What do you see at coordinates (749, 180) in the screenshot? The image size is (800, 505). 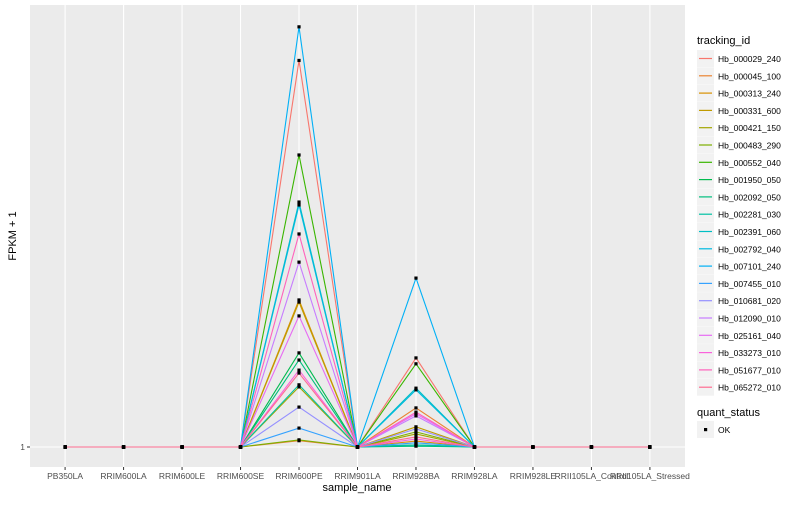 I see `legend-label: Hb_001950_050` at bounding box center [749, 180].